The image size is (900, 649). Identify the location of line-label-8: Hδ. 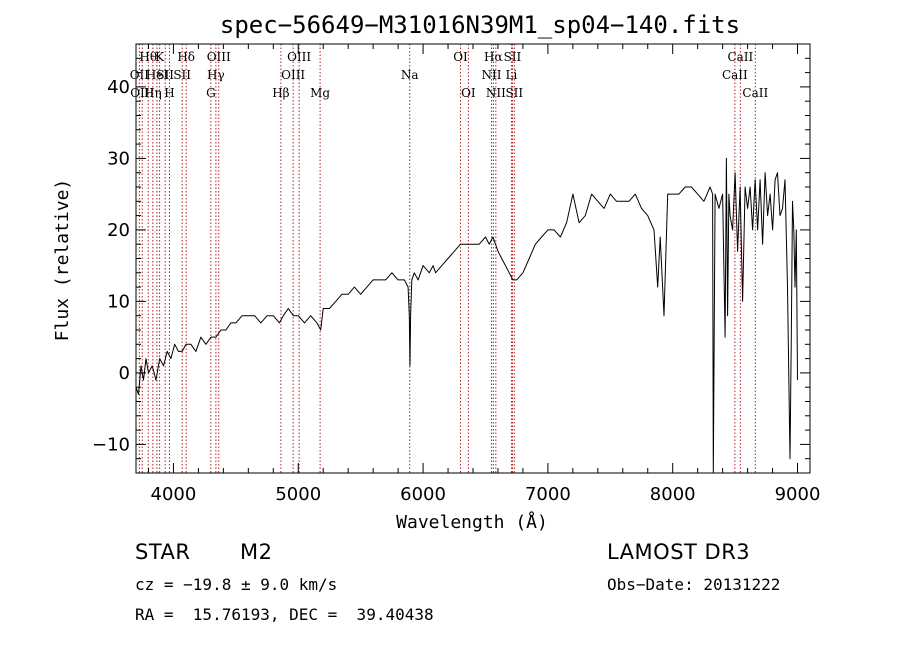
(186, 57).